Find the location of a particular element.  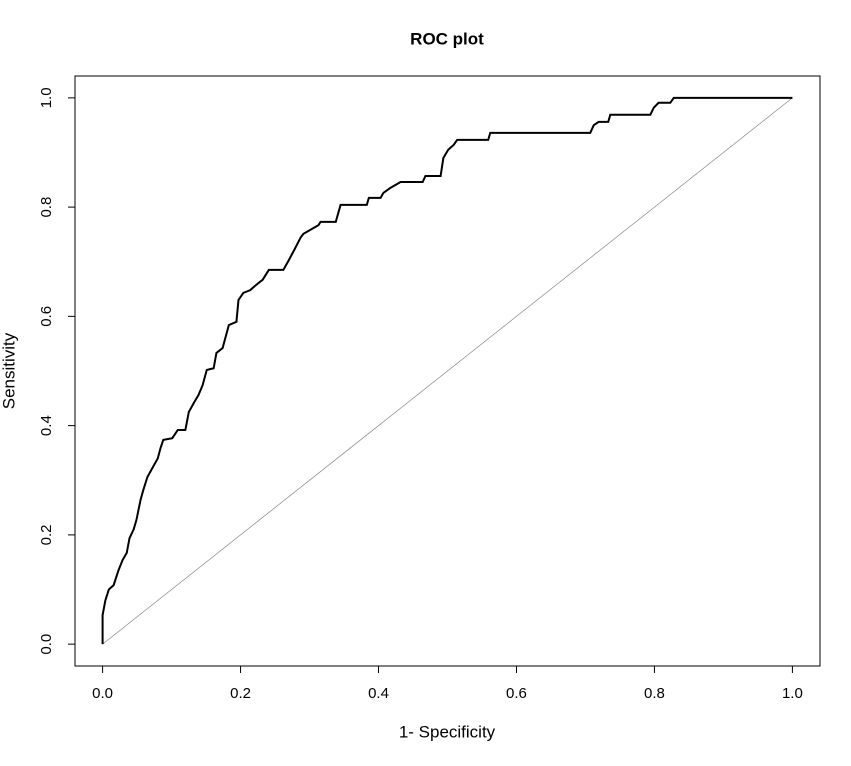

x-tick-label: 1.0 is located at coordinates (792, 693).